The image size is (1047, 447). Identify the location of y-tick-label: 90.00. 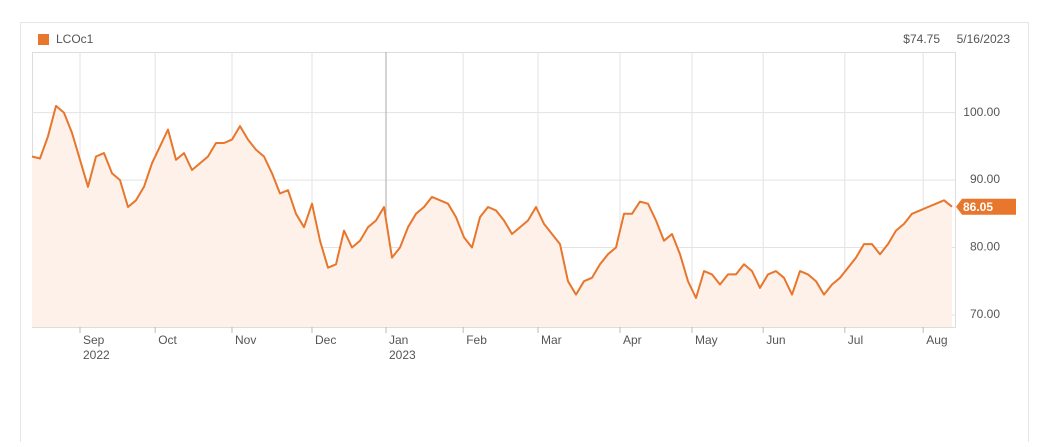
(985, 179).